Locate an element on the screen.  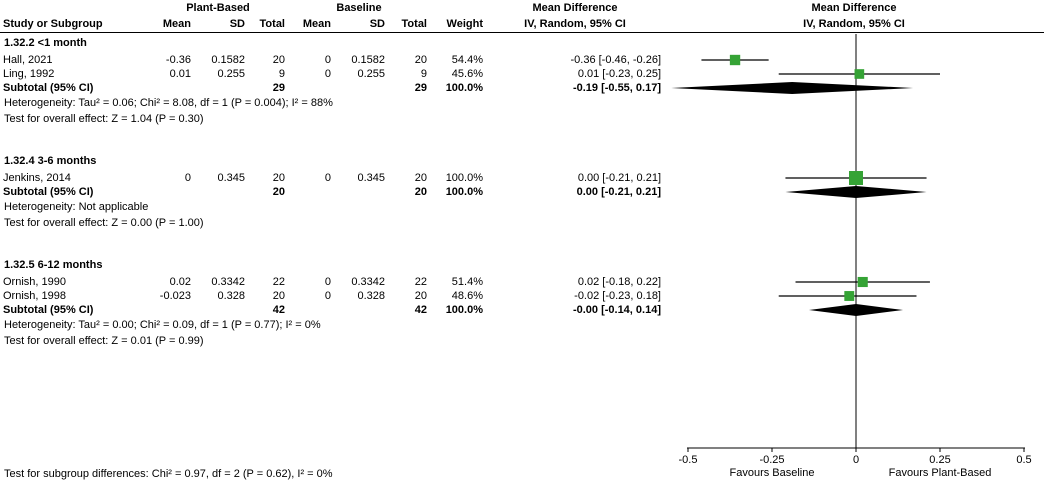
total1-value: 22 is located at coordinates (278, 282).